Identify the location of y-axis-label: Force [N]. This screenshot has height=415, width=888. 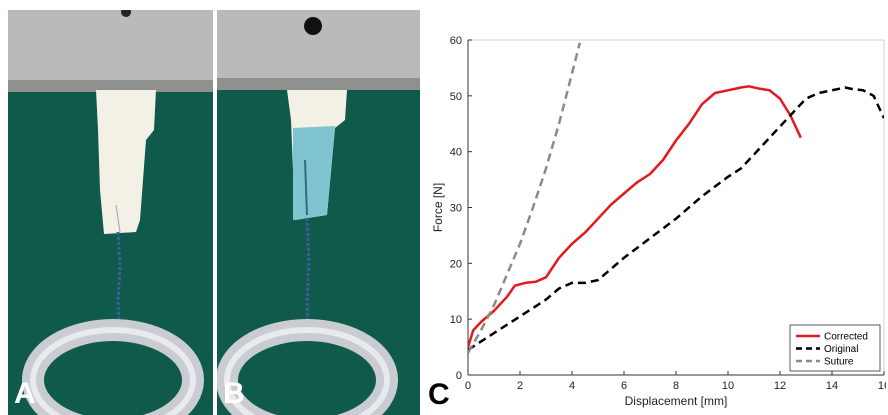
(438, 207).